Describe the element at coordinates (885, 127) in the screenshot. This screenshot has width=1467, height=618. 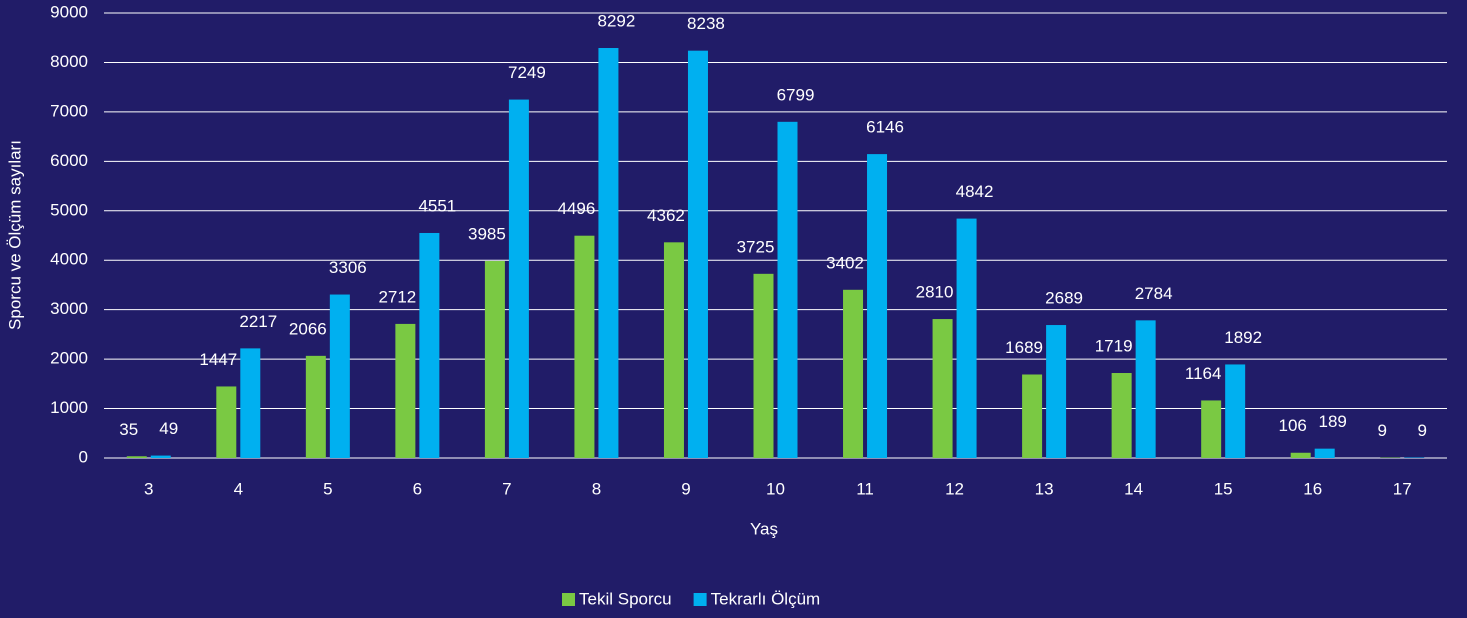
I see `value-label: 6146` at that location.